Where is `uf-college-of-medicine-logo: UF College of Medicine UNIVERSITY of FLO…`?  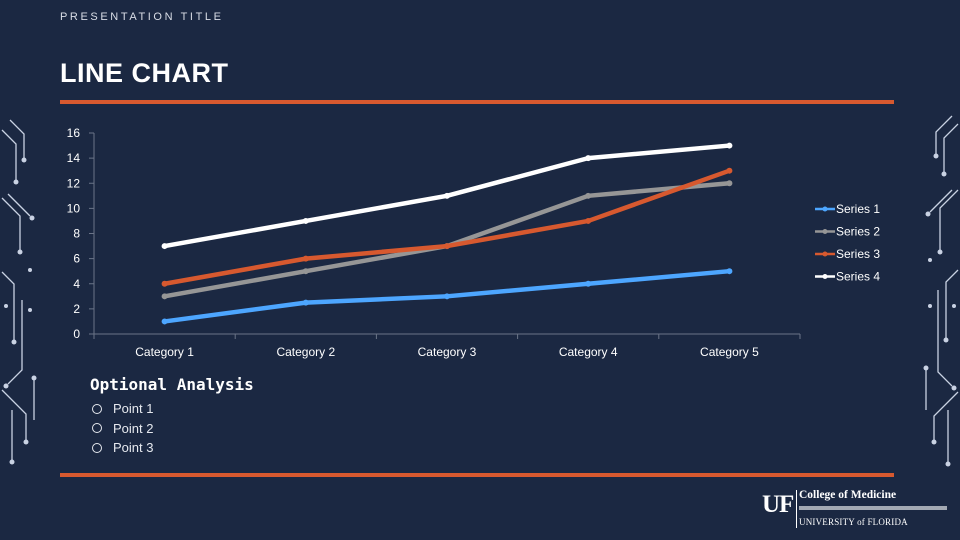
uf-college-of-medicine-logo: UF College of Medicine UNIVERSITY of FLO… is located at coordinates (857, 510).